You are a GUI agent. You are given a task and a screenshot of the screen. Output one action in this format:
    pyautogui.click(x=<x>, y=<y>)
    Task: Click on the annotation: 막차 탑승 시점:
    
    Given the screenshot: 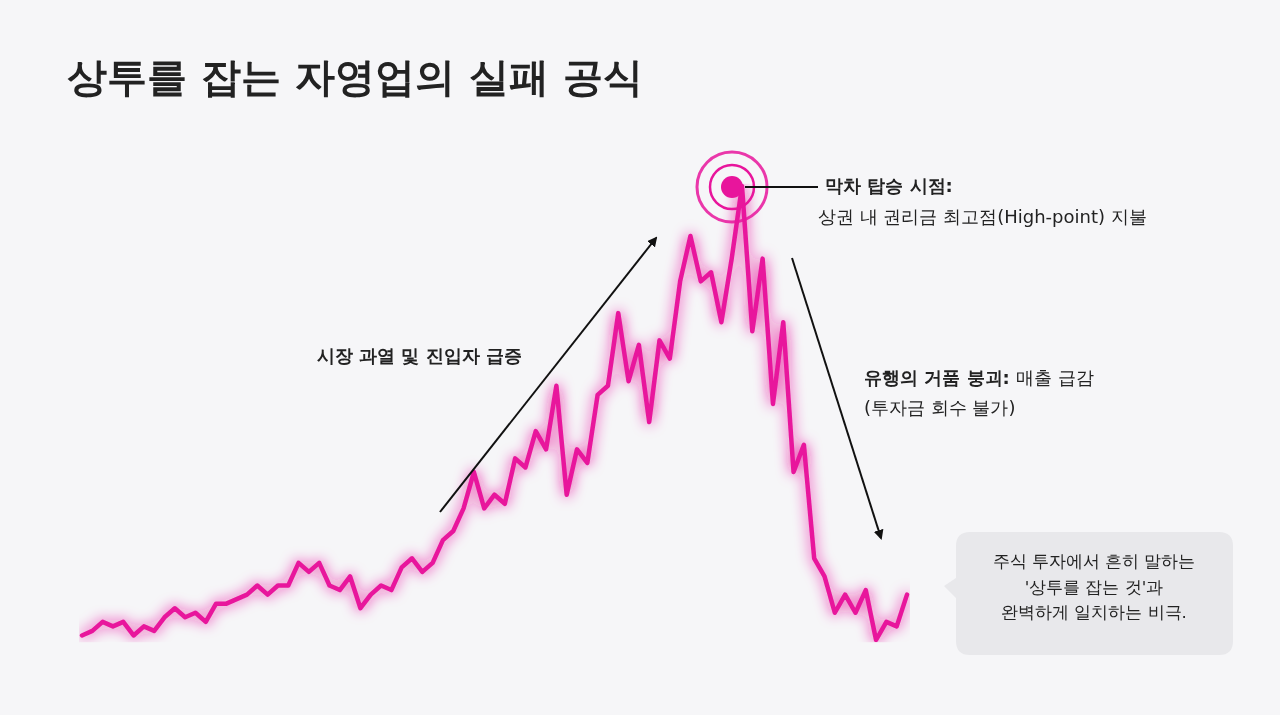 What is the action you would take?
    pyautogui.click(x=889, y=186)
    